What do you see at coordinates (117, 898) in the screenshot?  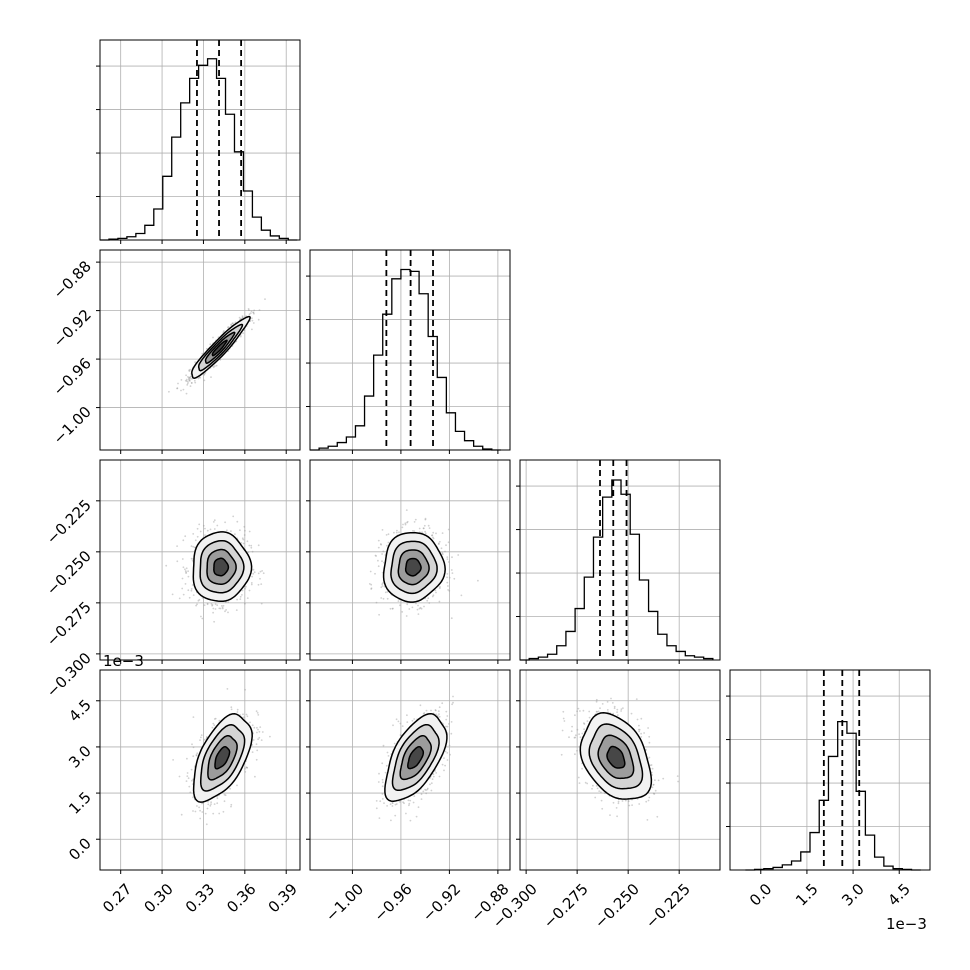 I see `x-tick-label-0-0: 0.27` at bounding box center [117, 898].